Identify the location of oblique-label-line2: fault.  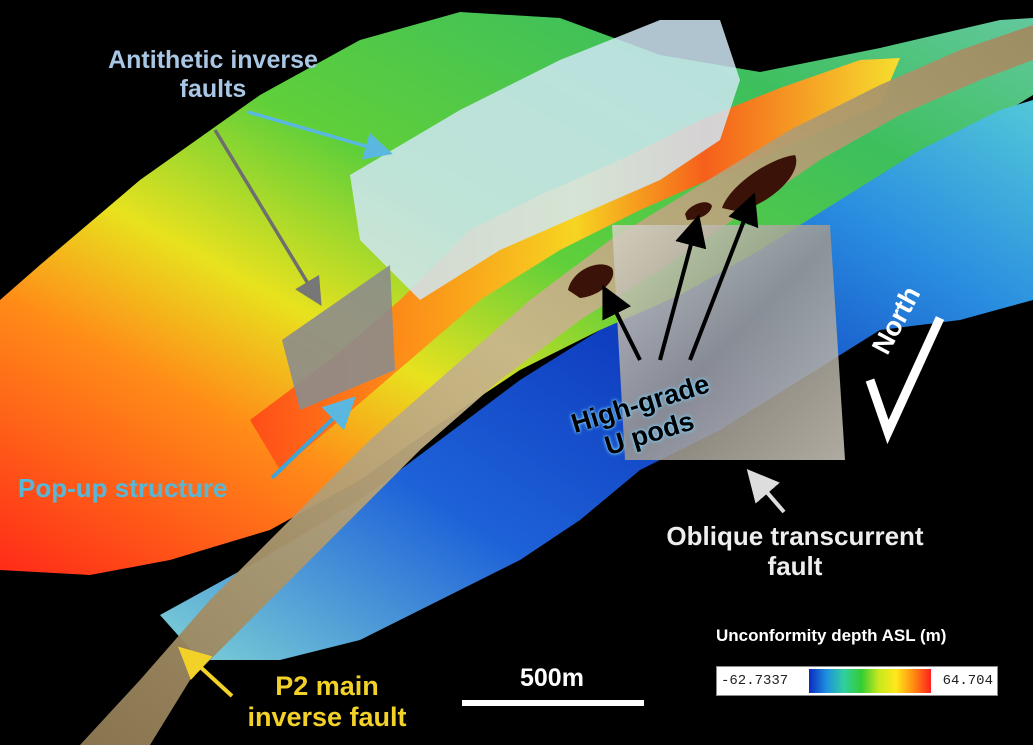
(795, 565).